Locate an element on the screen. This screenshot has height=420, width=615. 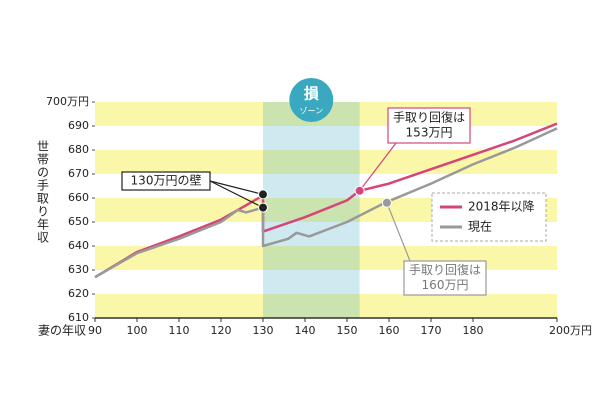
x-tick-label: 150 is located at coordinates (347, 330).